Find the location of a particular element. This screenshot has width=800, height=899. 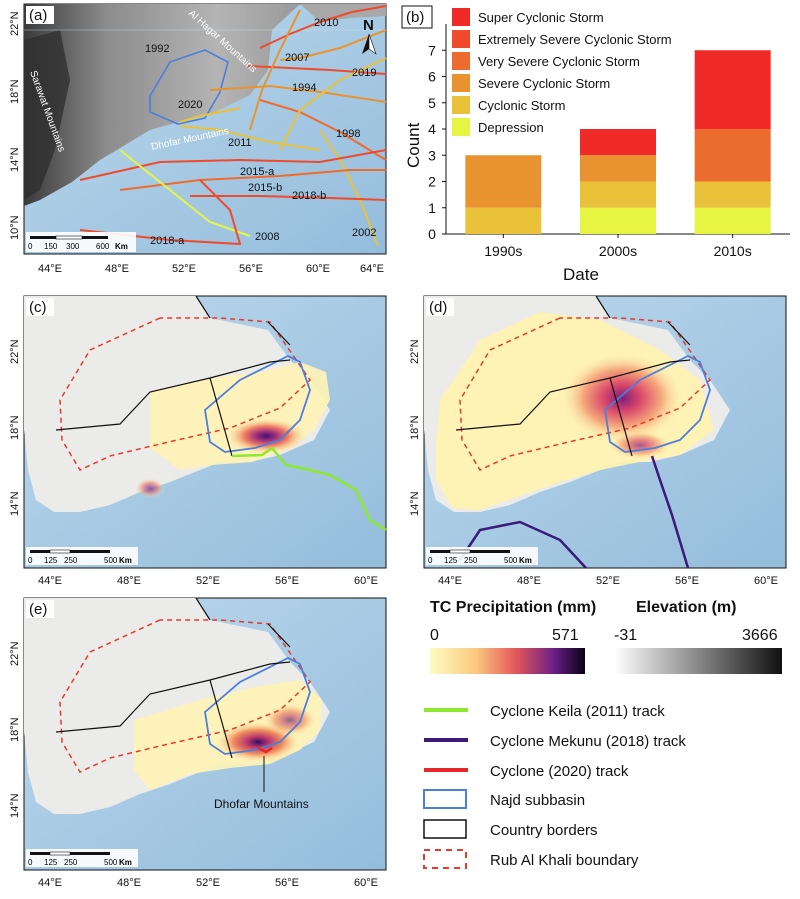

year-label: 2002 is located at coordinates (364, 233).